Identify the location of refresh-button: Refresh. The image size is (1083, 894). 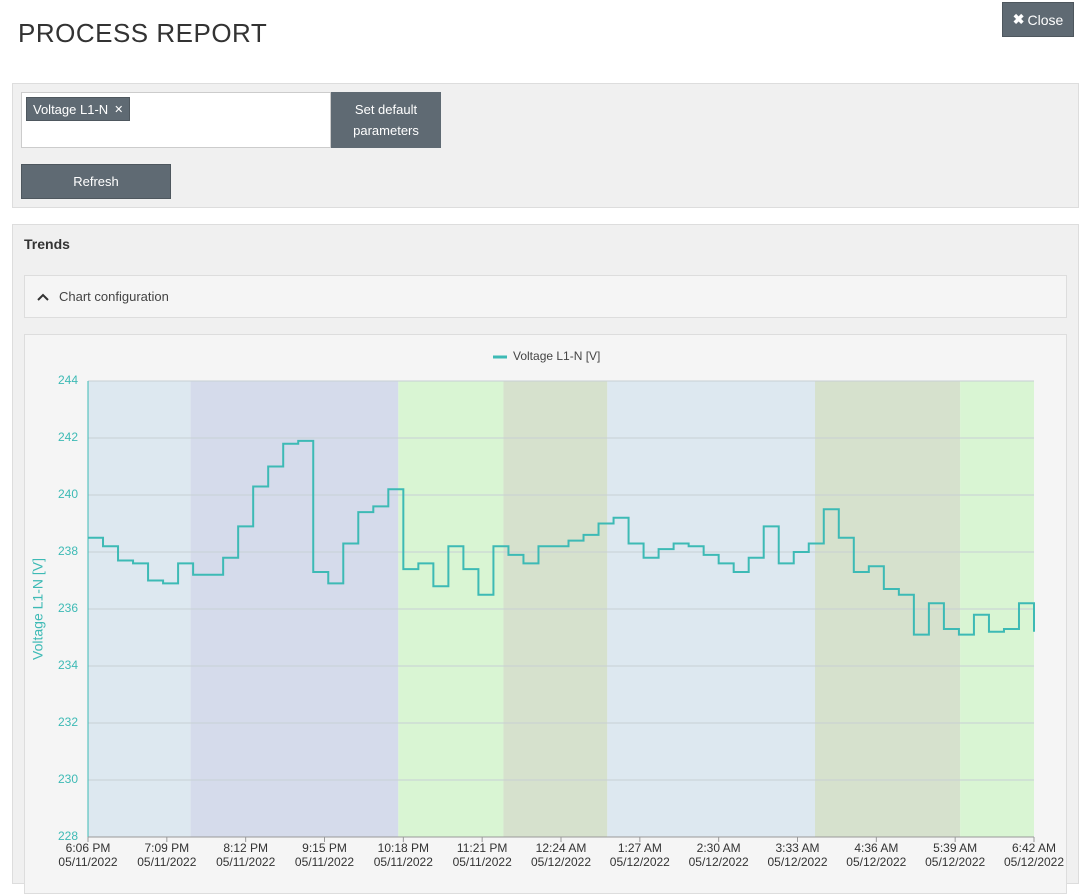
(96, 181).